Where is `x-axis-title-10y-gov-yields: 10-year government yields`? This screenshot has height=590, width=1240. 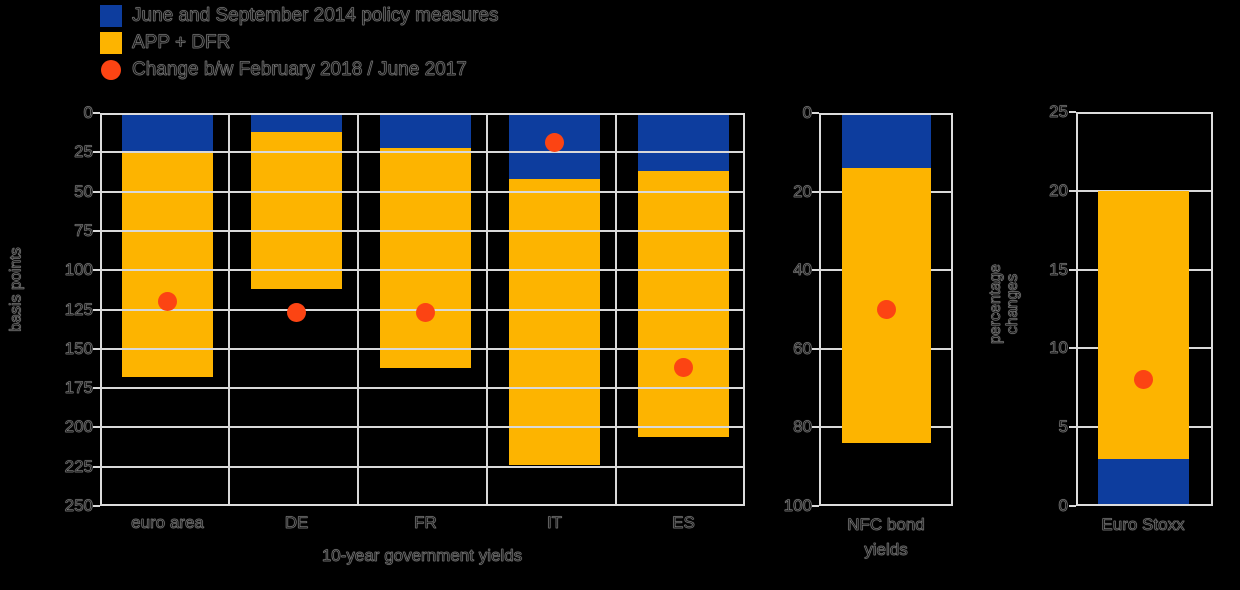
x-axis-title-10y-gov-yields: 10-year government yields is located at coordinates (422, 556).